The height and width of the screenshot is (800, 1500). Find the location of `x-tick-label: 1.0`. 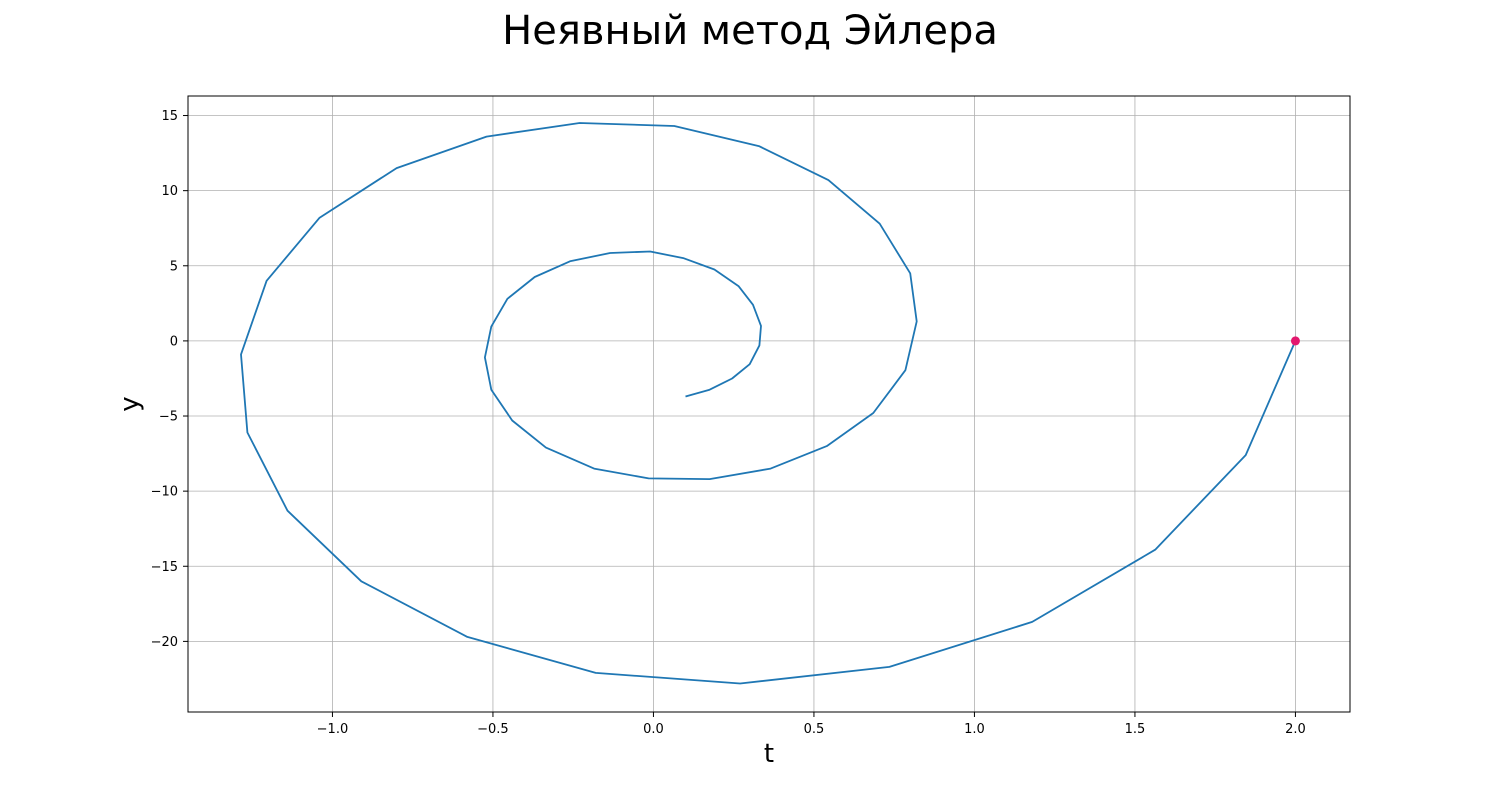

x-tick-label: 1.0 is located at coordinates (974, 729).